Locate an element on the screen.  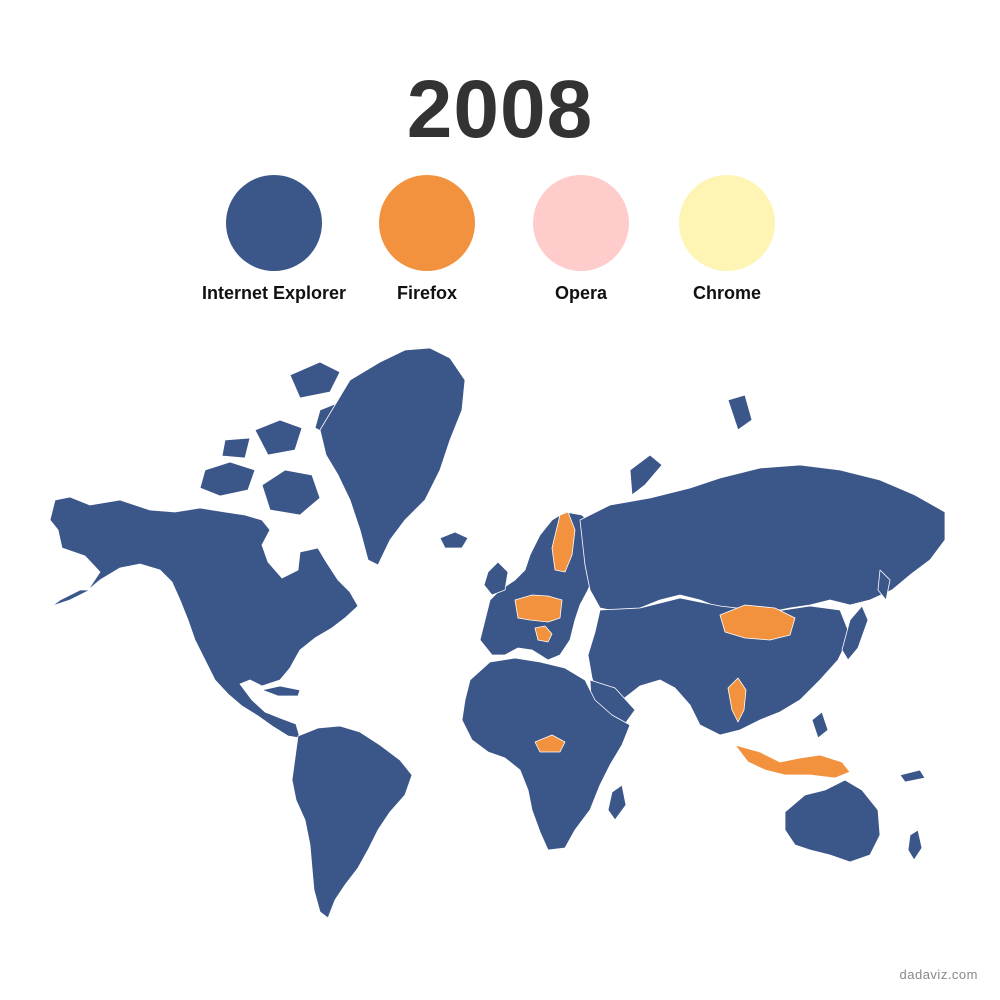
region-caribbean is located at coordinates (281, 691).